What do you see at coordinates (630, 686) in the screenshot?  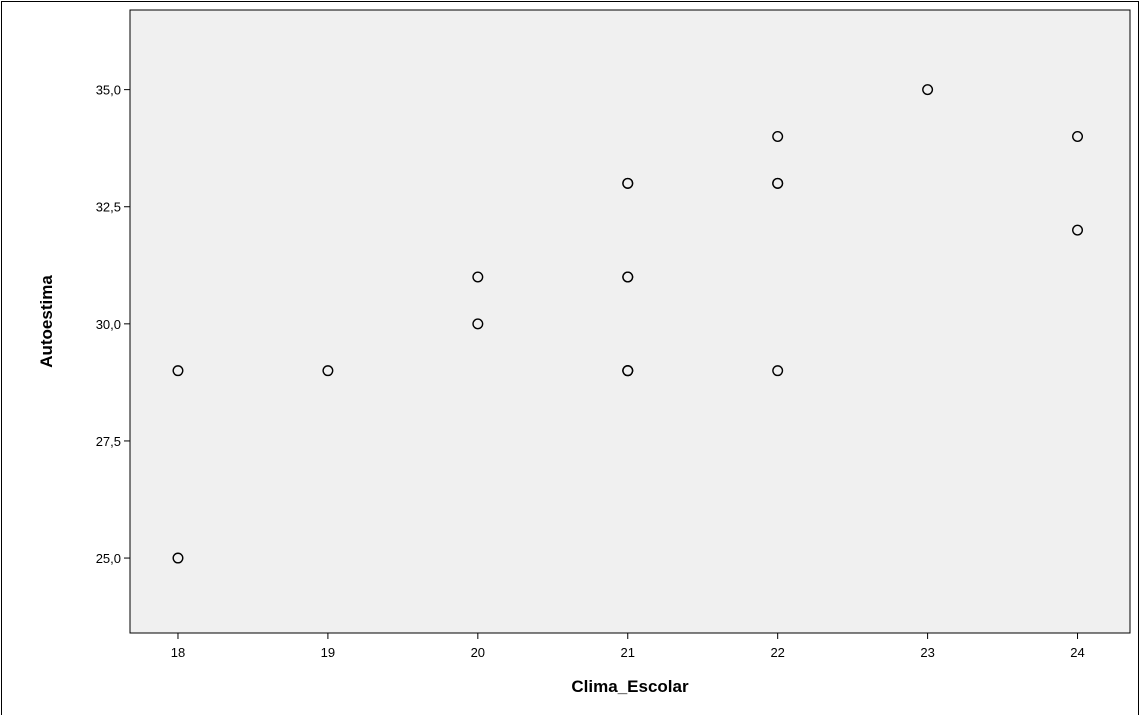 I see `x-axis-title: Clima_Escolar` at bounding box center [630, 686].